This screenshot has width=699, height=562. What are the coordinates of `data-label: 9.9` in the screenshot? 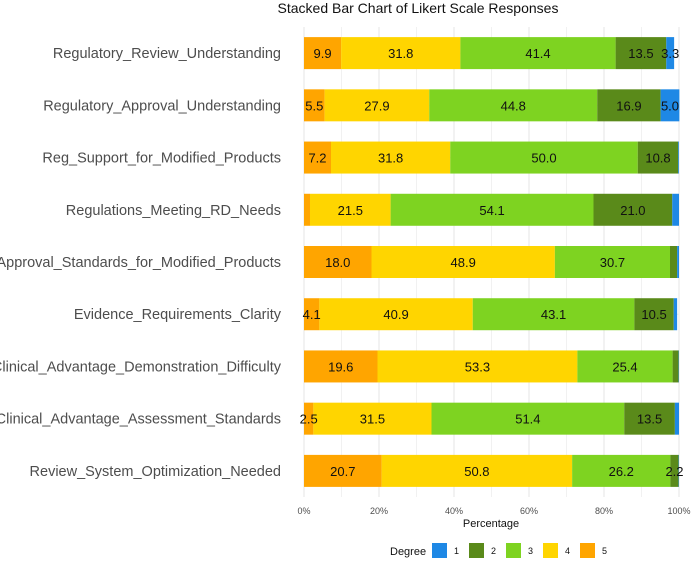 It's located at (323, 53).